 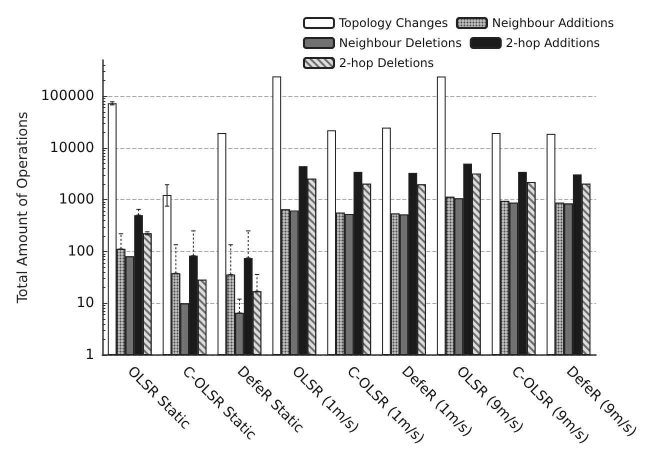 What do you see at coordinates (386, 63) in the screenshot?
I see `legend-label: 2-hop Deletions` at bounding box center [386, 63].